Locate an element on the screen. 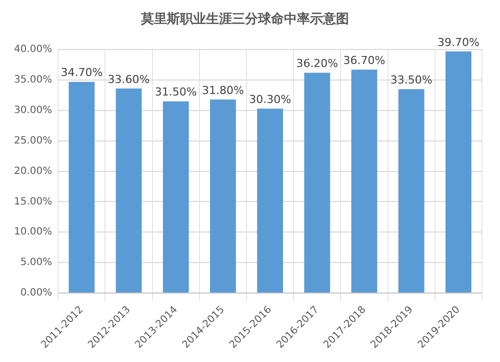 This screenshot has width=500, height=362. data-label: 31.80% is located at coordinates (223, 90).